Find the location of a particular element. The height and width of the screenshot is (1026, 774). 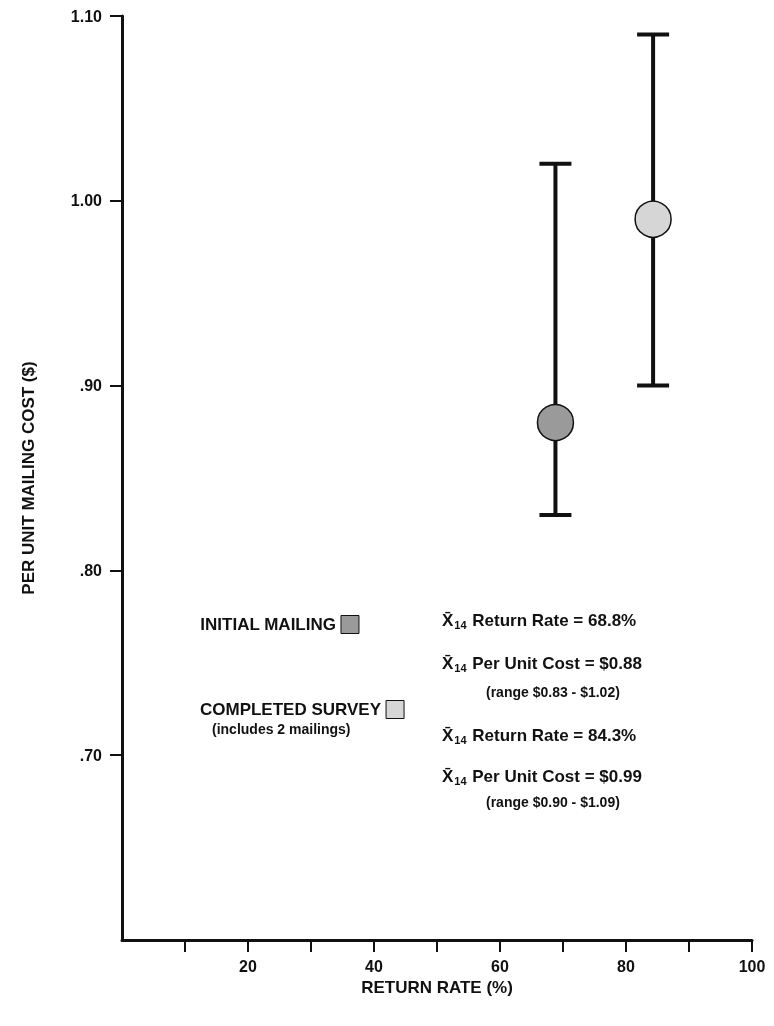

y-tick-label: 1.00 is located at coordinates (86, 201).